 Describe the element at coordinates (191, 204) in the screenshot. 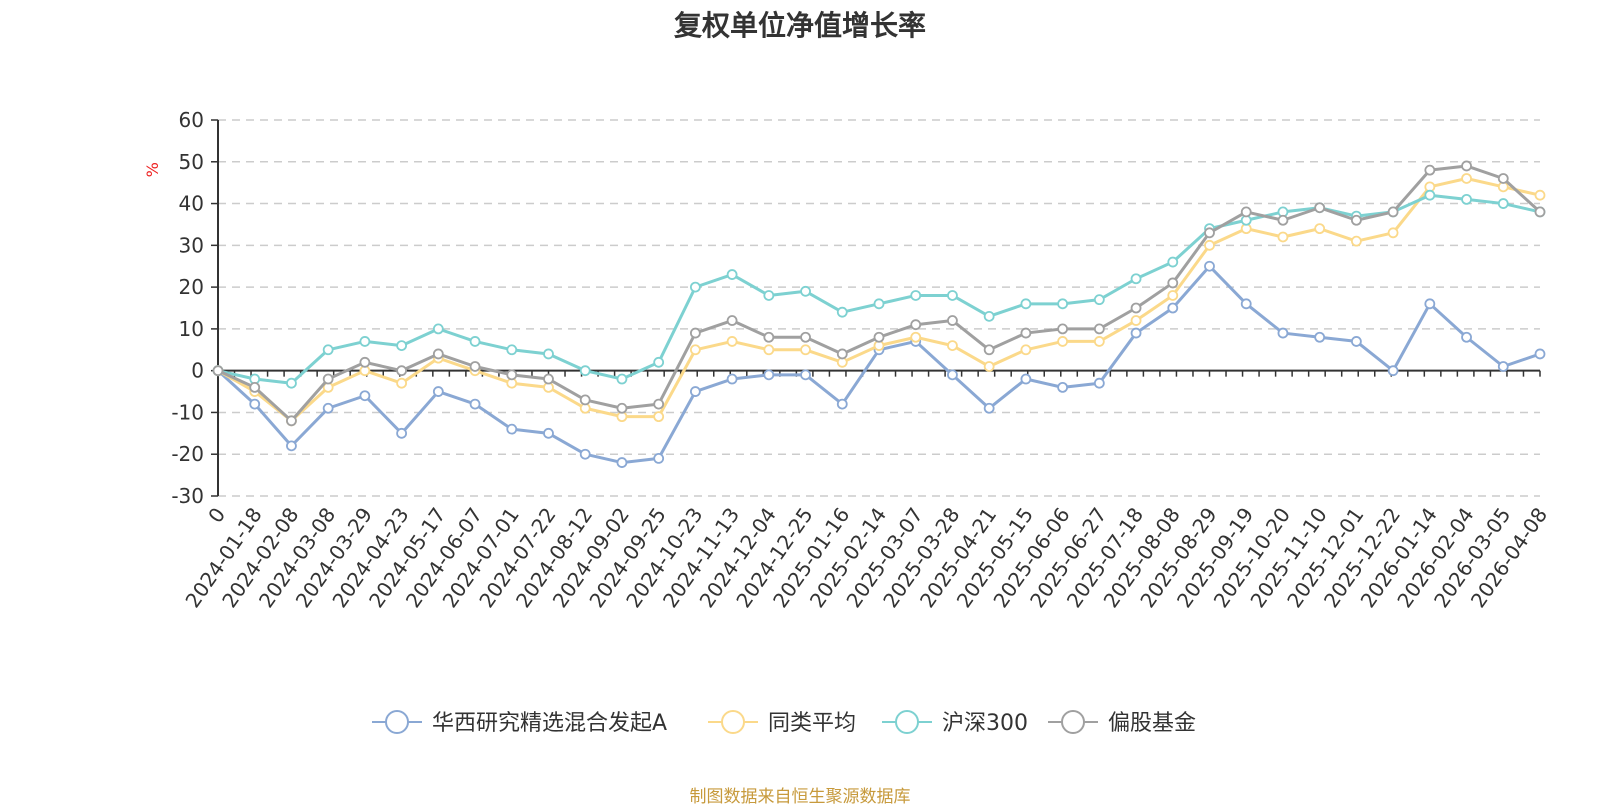

I see `y-tick-label: 40` at that location.